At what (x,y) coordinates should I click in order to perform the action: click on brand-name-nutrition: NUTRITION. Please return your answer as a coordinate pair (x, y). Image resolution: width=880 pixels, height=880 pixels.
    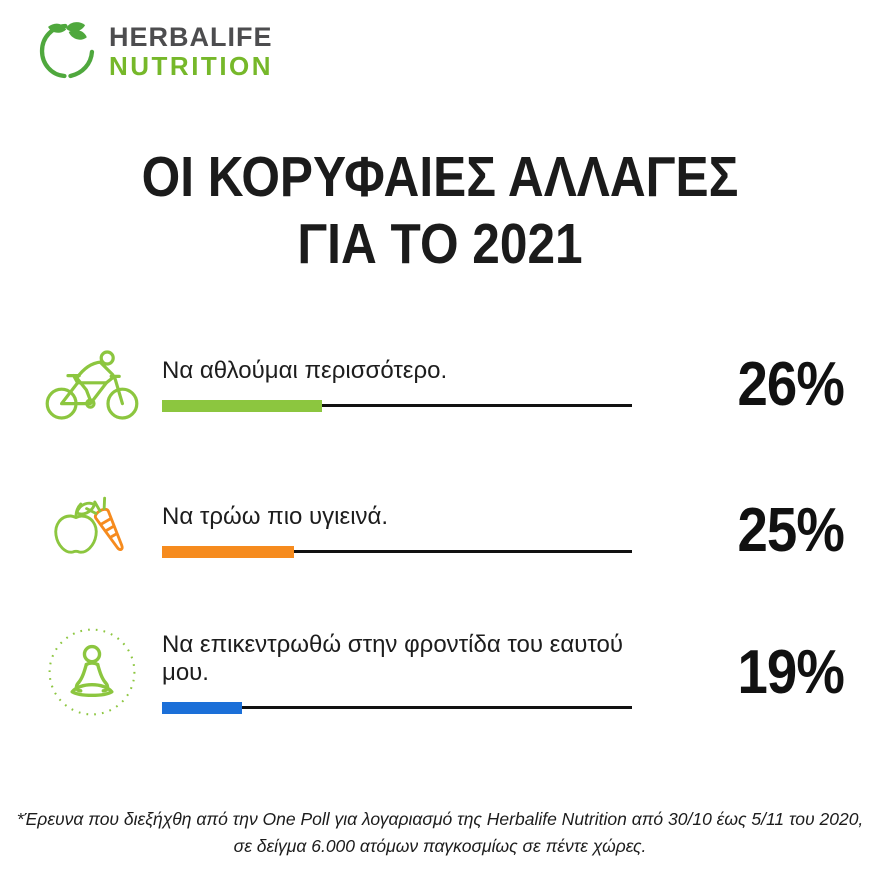
    Looking at the image, I should click on (191, 65).